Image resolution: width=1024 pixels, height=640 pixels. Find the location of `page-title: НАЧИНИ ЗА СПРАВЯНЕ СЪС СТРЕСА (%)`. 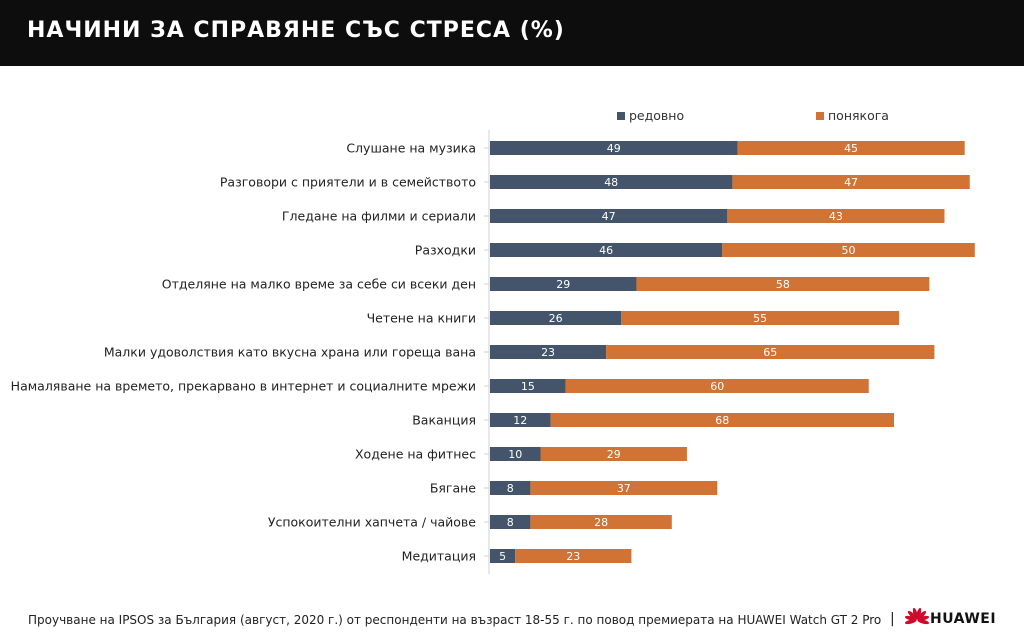

page-title: НАЧИНИ ЗА СПРАВЯНЕ СЪС СТРЕСА (%) is located at coordinates (296, 30).